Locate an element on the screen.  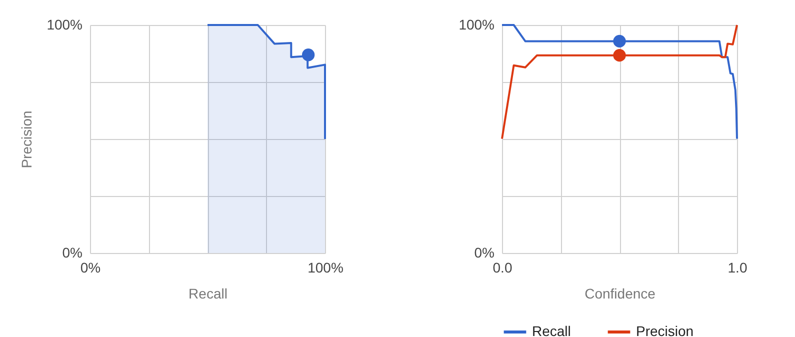
x-axis-title: Confidence is located at coordinates (620, 294).